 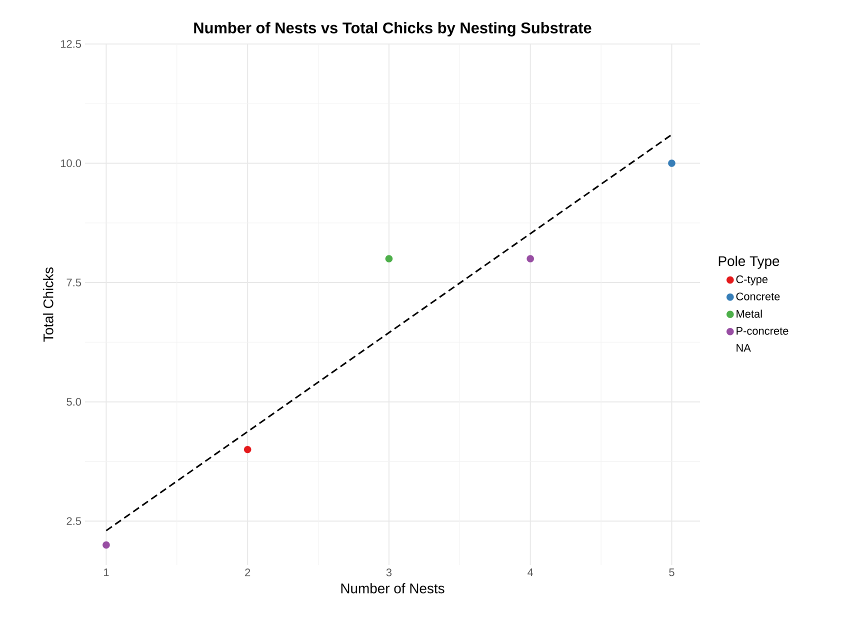 What do you see at coordinates (74, 521) in the screenshot?
I see `y-tick-label: 2.5` at bounding box center [74, 521].